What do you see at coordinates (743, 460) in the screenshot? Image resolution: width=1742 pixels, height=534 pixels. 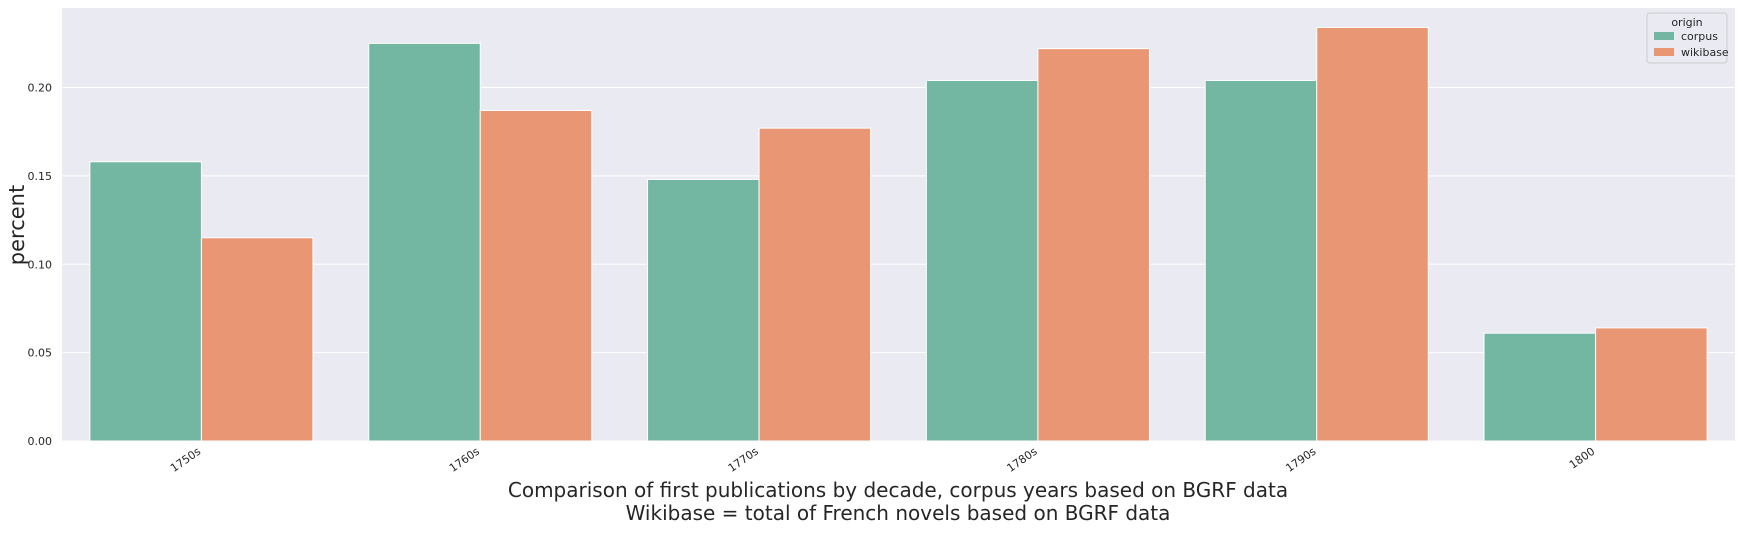 I see `x-tick-label: 1770s` at bounding box center [743, 460].